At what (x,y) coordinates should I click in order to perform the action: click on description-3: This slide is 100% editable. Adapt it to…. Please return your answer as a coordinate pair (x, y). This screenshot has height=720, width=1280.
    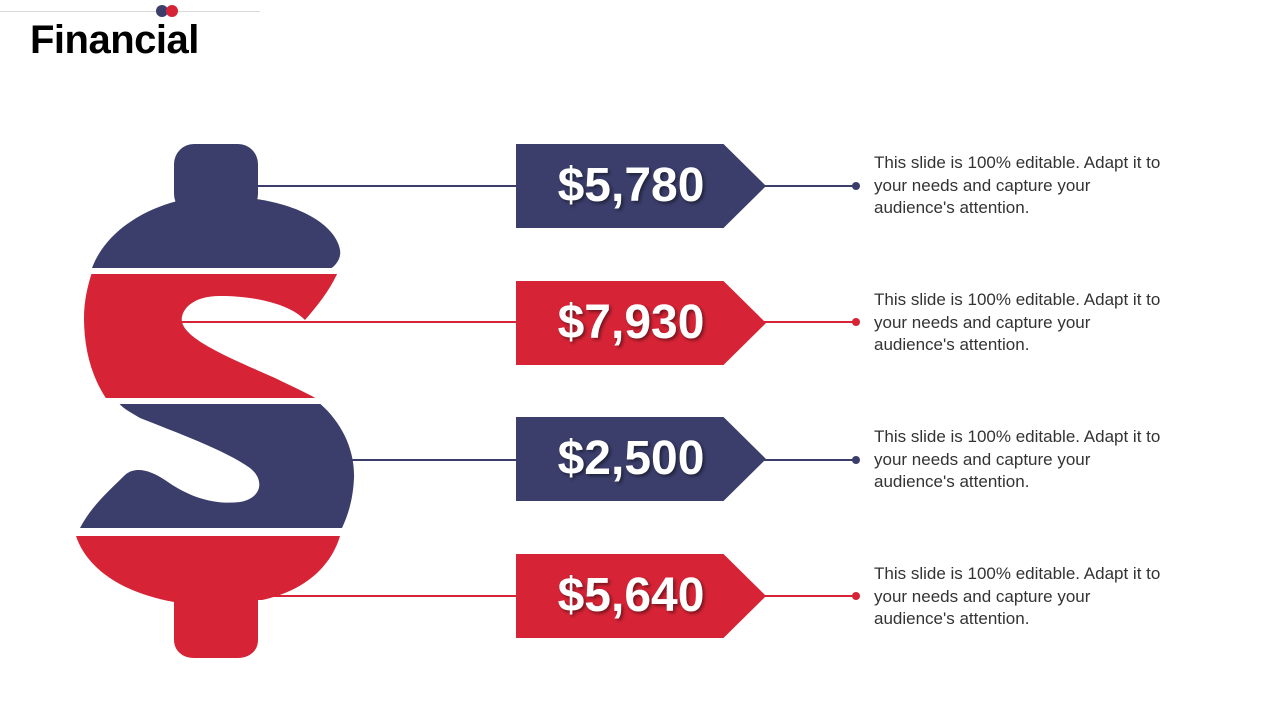
    Looking at the image, I should click on (1017, 459).